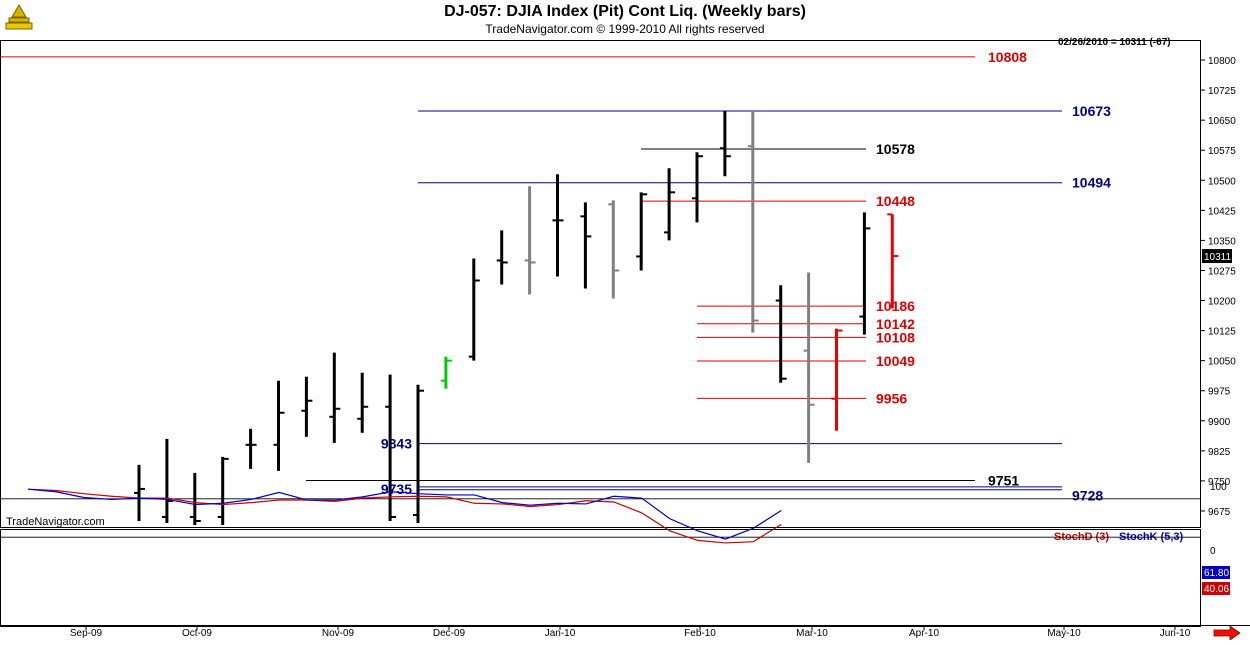 Image resolution: width=1250 pixels, height=645 pixels. I want to click on y-tick-label: 10350, so click(1222, 241).